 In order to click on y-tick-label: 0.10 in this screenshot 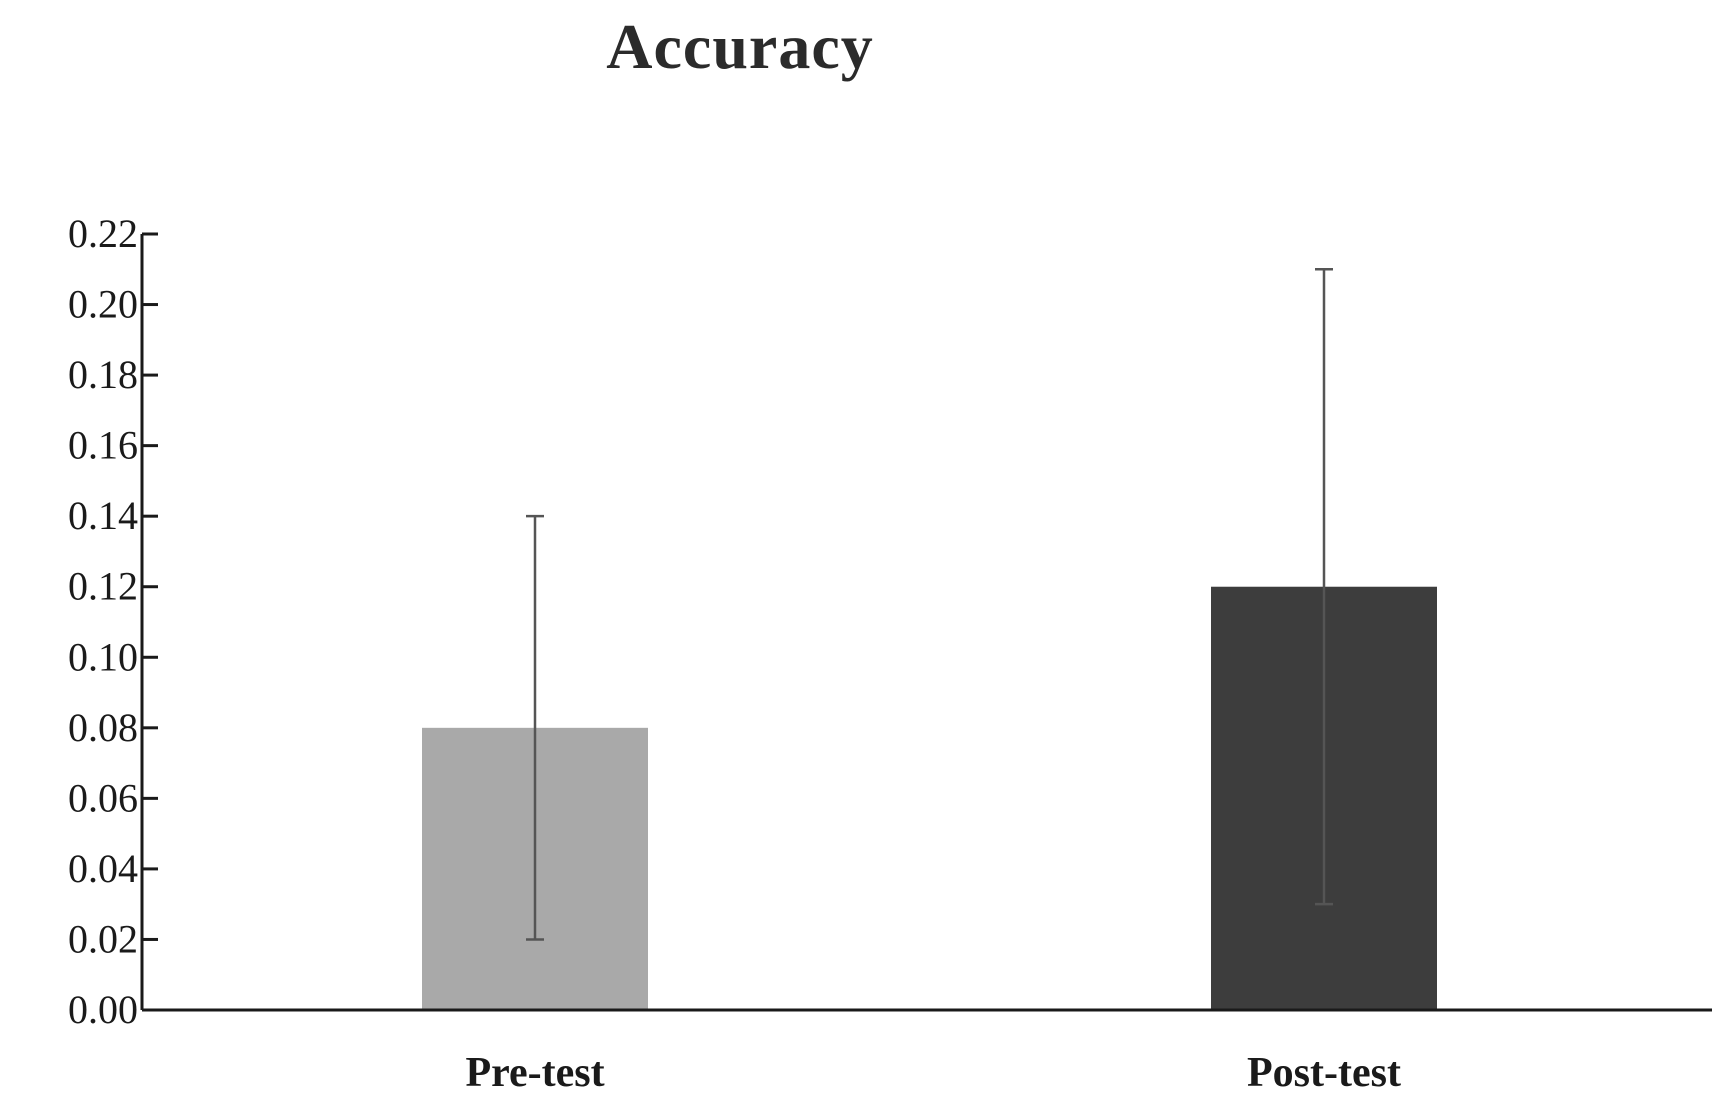, I will do `click(103, 656)`.